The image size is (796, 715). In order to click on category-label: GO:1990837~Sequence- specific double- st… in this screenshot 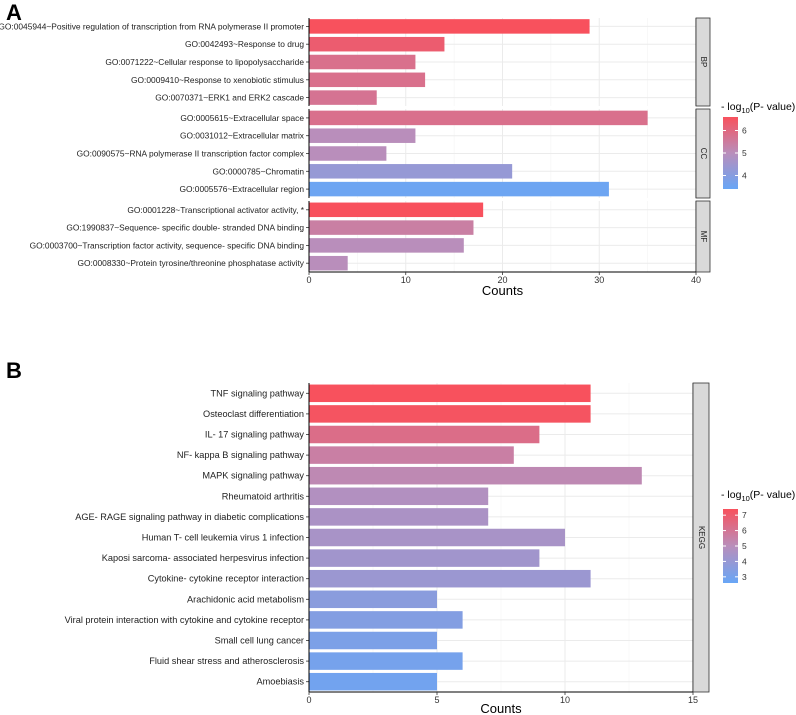, I will do `click(185, 228)`.